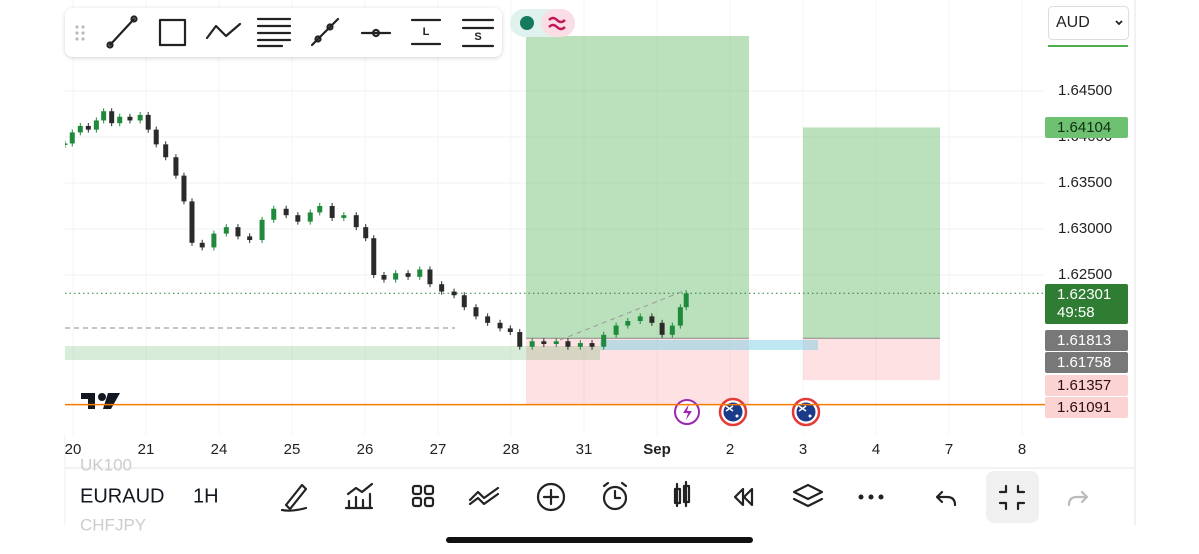 This screenshot has height=554, width=1199. Describe the element at coordinates (332, 353) in the screenshot. I see `support-band` at that location.